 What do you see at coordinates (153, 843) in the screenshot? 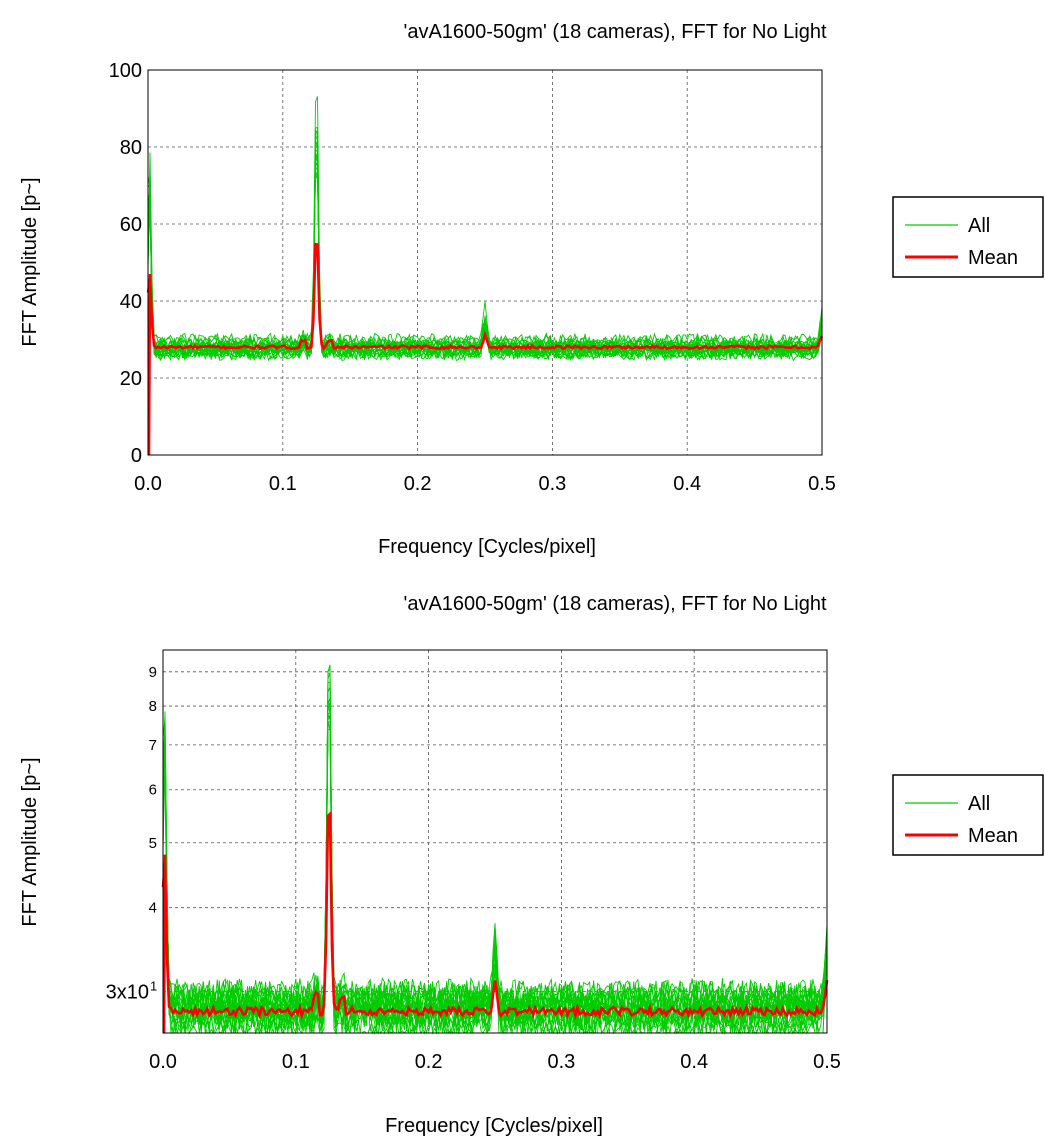
I see `y-tick-label: 5` at bounding box center [153, 843].